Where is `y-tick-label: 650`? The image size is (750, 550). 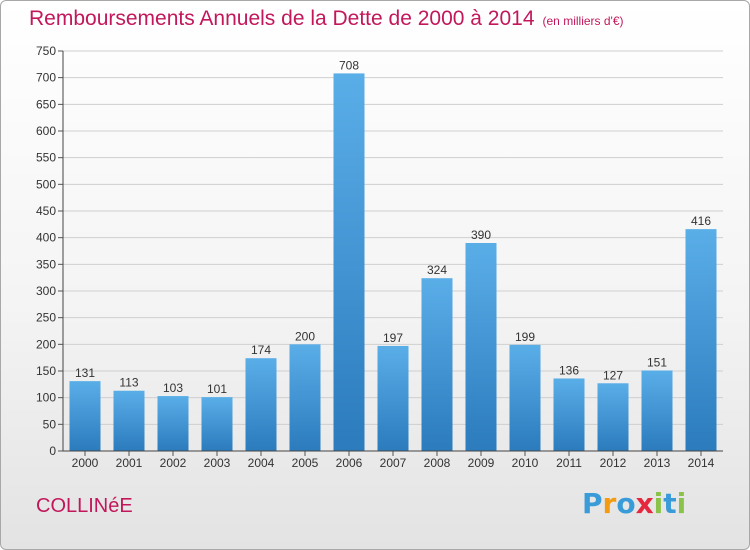 y-tick-label: 650 is located at coordinates (46, 104).